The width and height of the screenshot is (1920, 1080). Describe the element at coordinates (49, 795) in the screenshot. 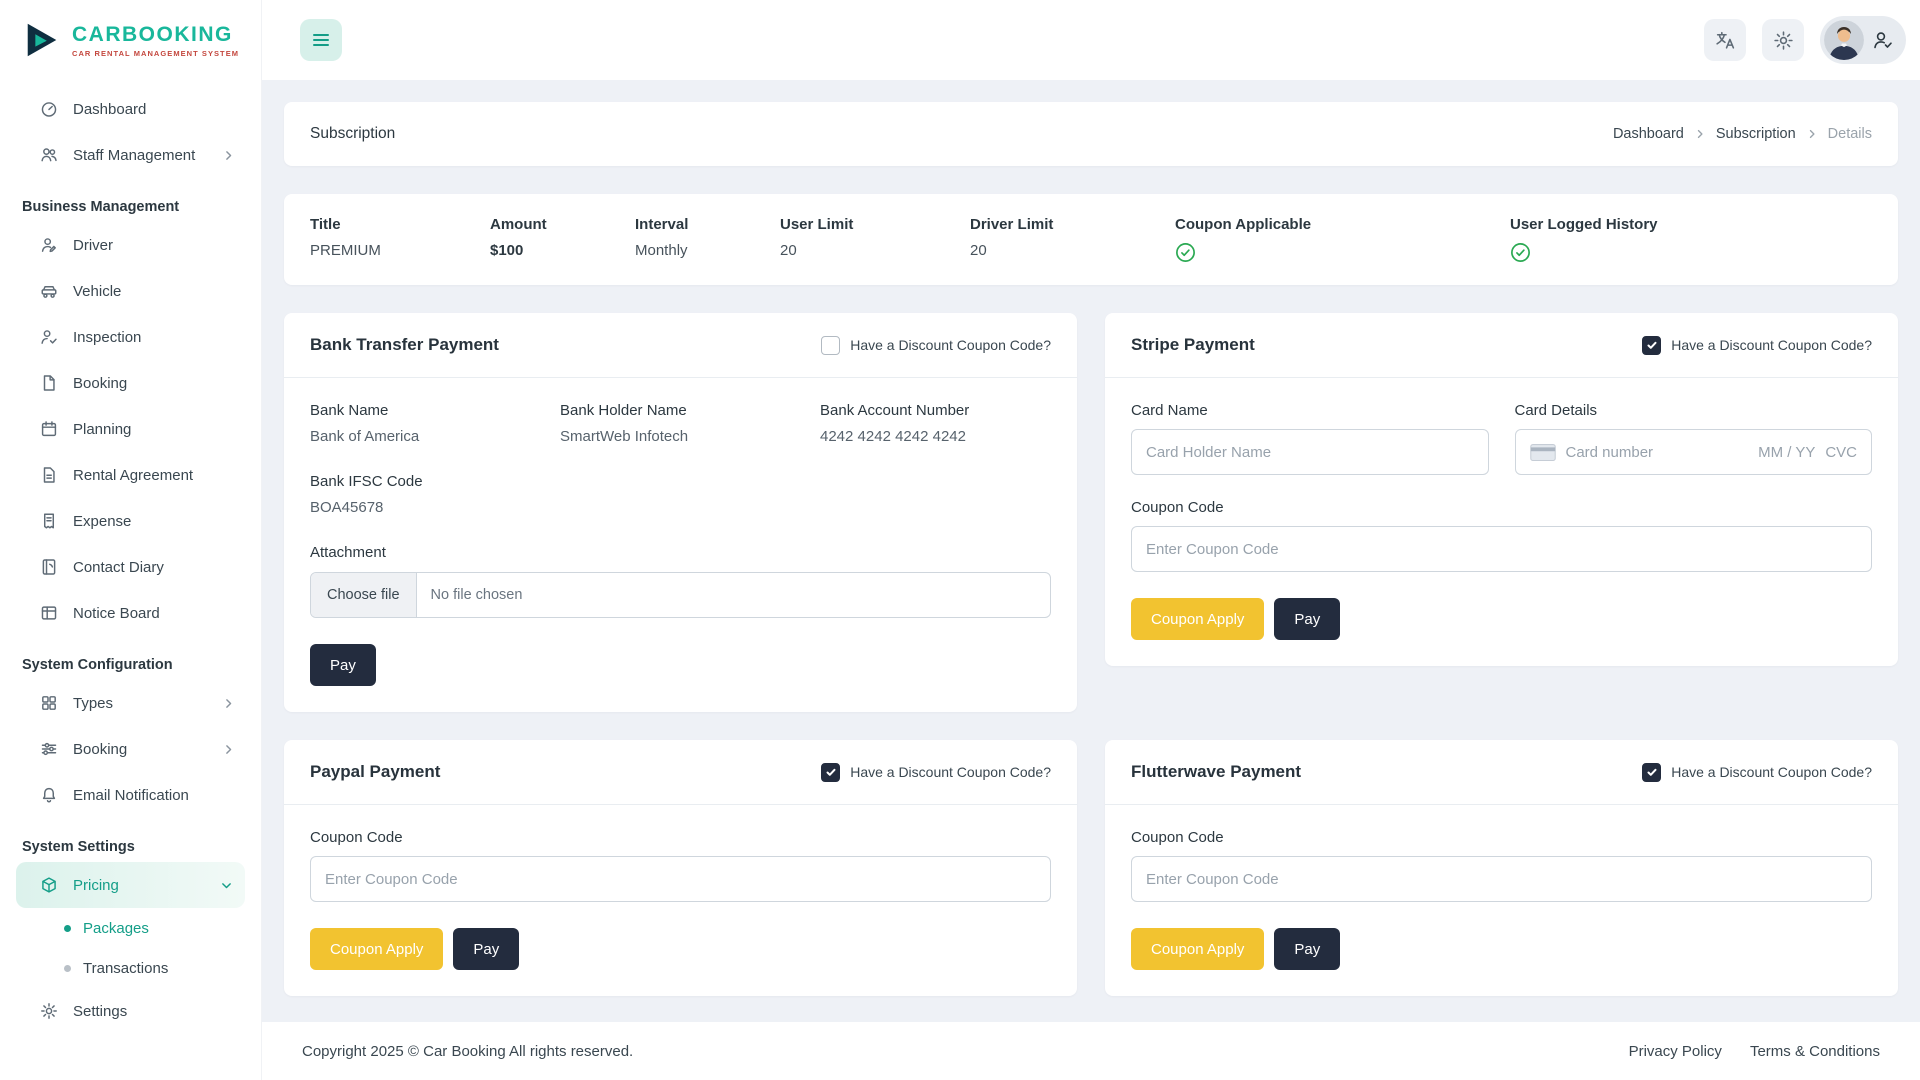

I see `bell-icon` at that location.